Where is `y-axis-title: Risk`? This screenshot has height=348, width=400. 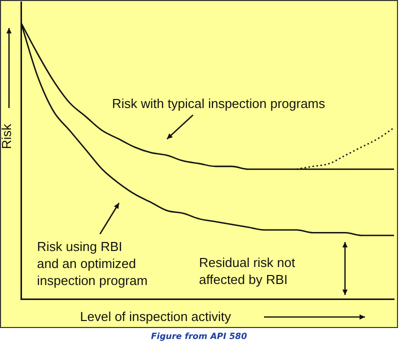 y-axis-title: Risk is located at coordinates (7, 137).